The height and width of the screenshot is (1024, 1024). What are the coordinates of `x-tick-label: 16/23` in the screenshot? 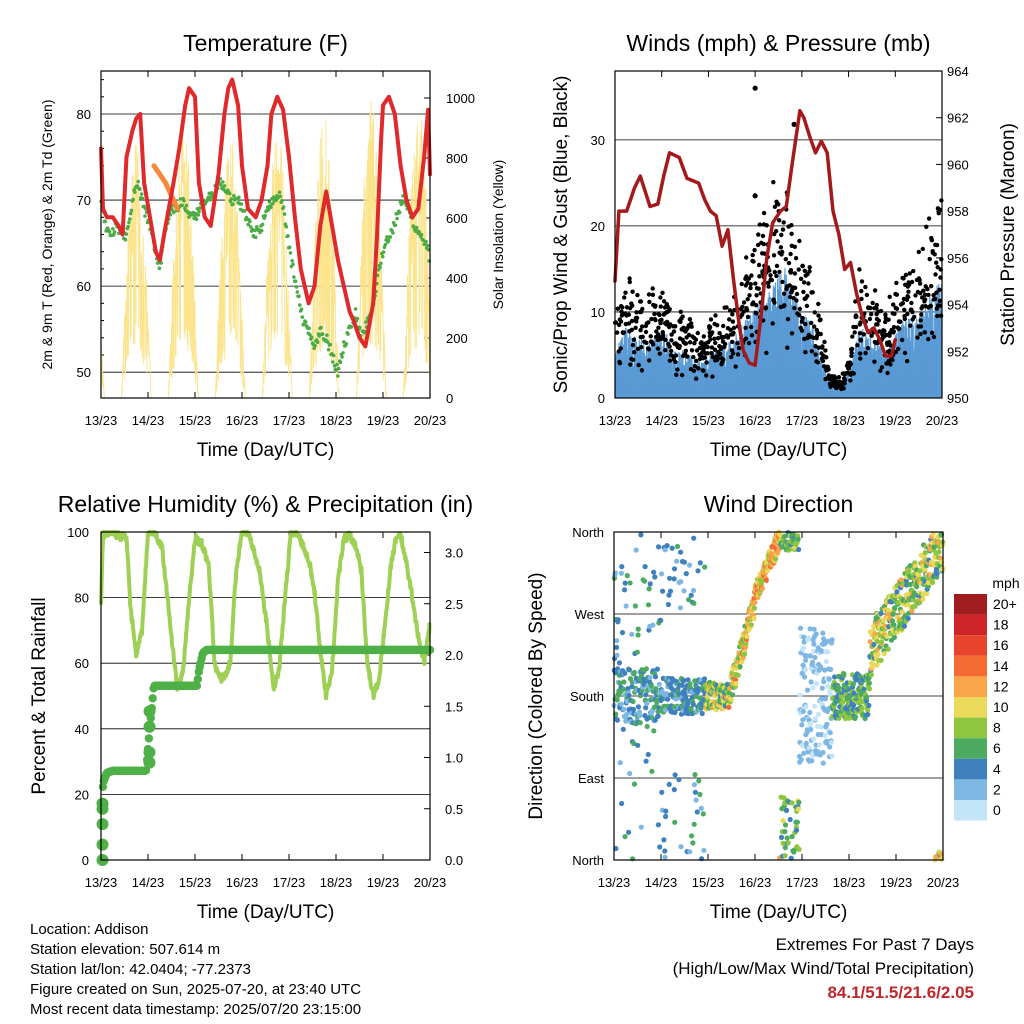 It's located at (242, 882).